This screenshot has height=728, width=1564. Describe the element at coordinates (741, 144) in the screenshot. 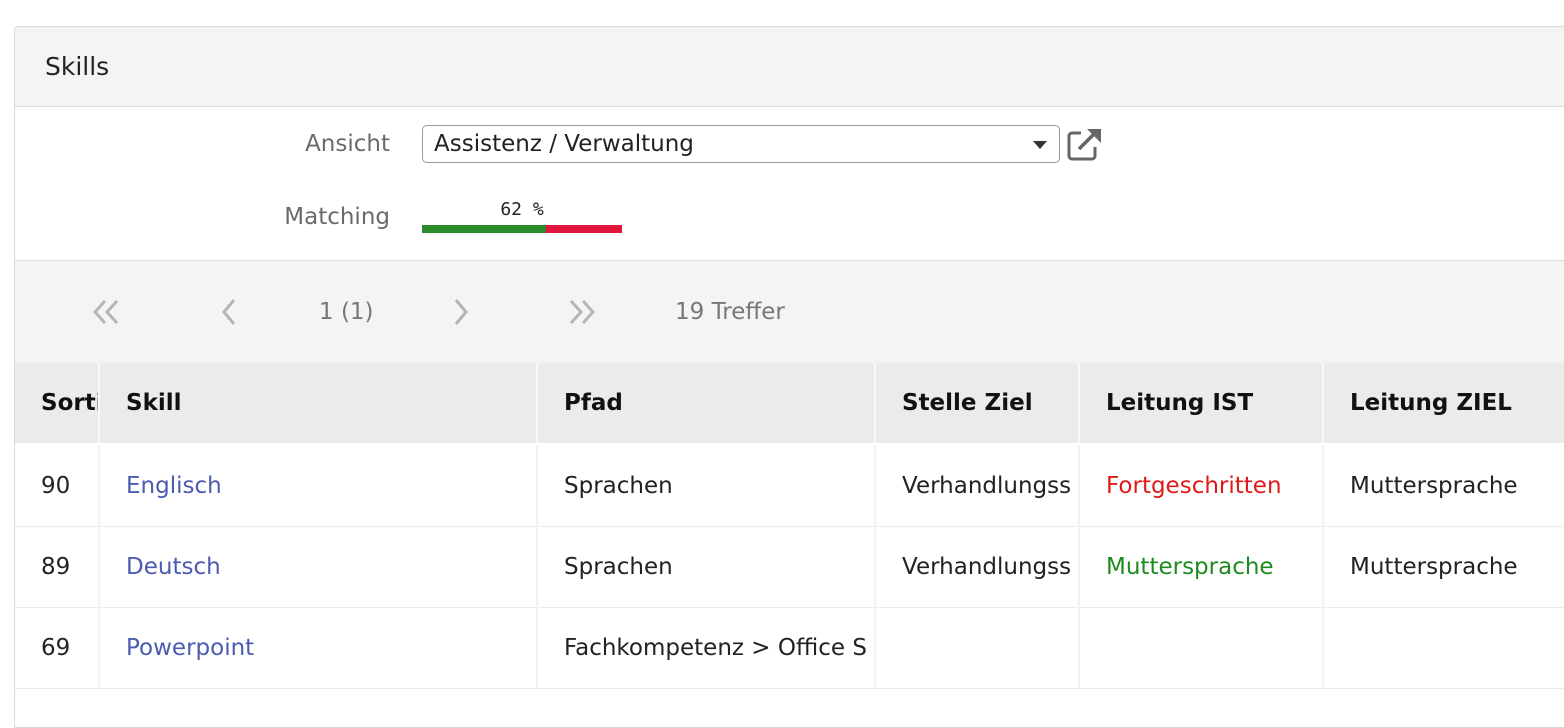

I see `view-select: Assistenz / Verwaltung` at that location.